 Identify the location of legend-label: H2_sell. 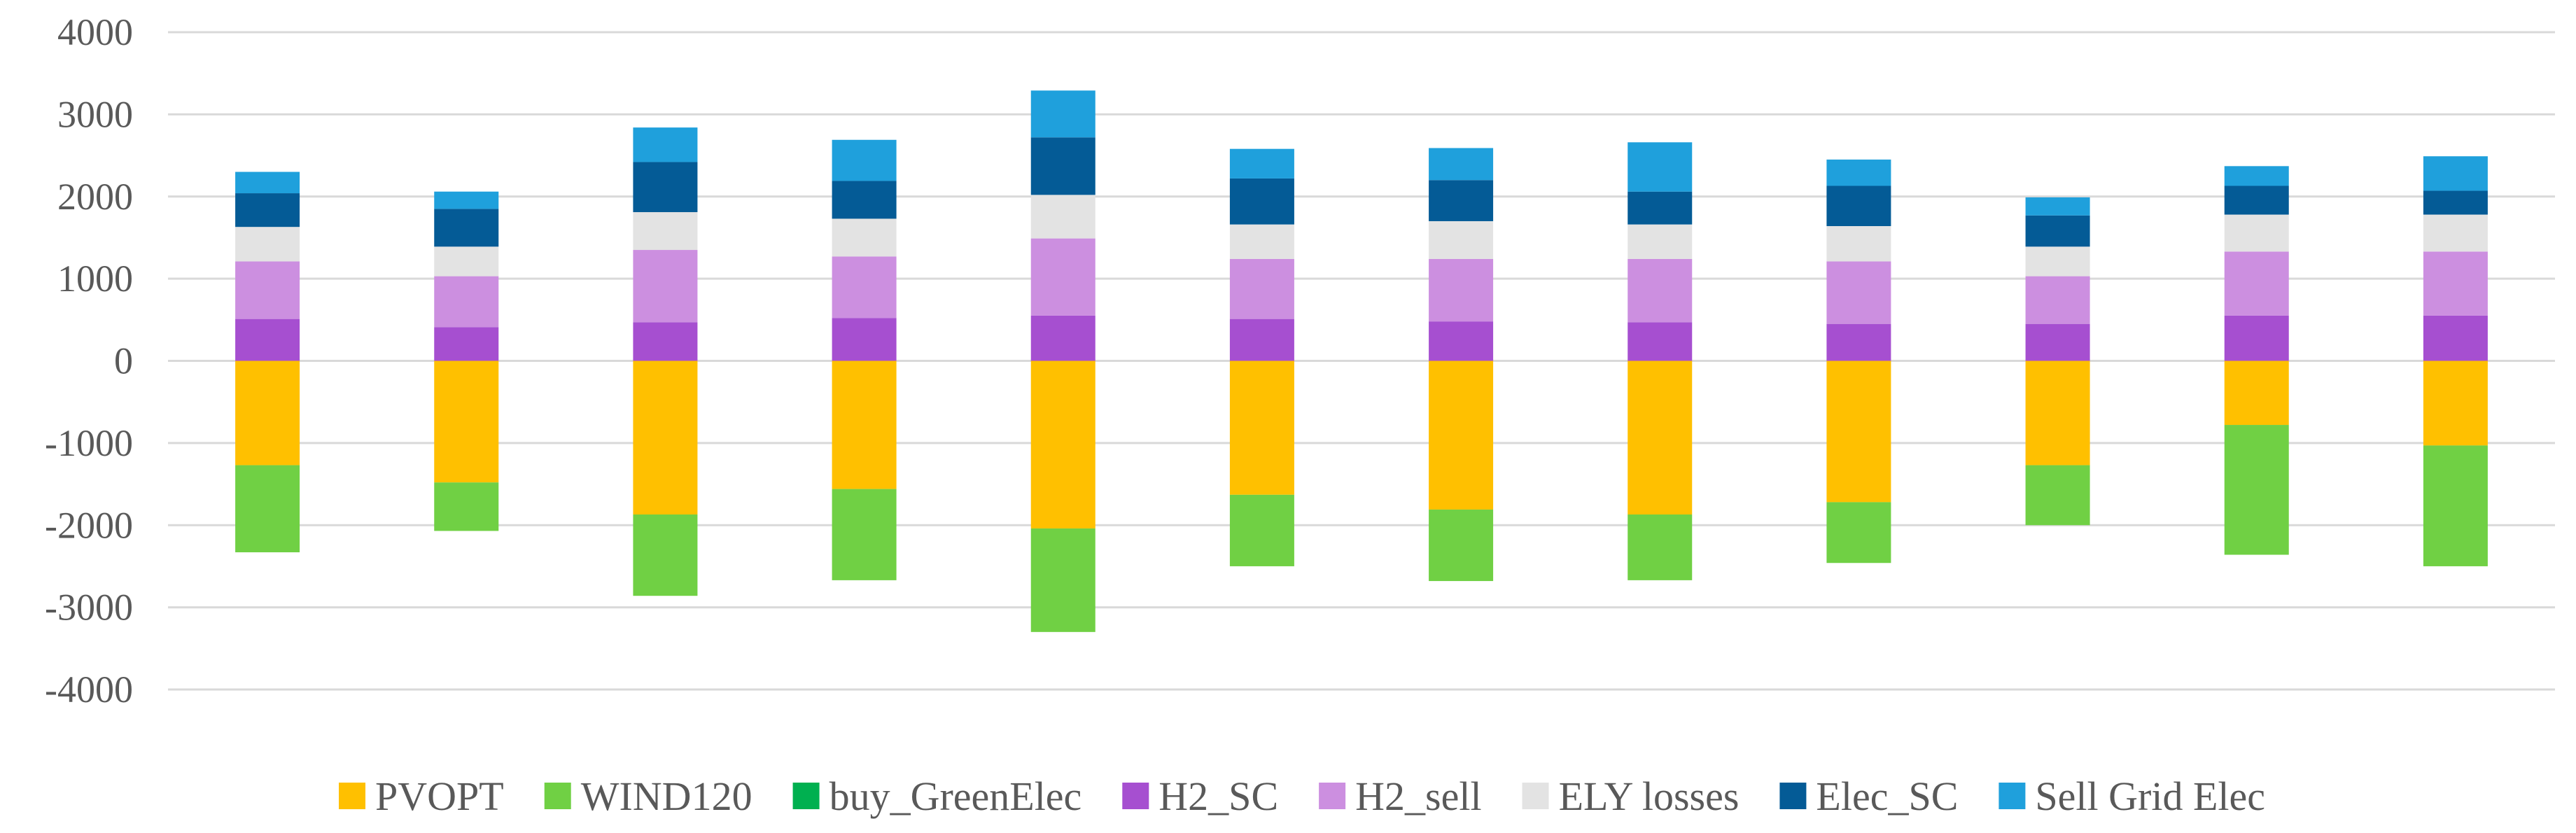
(1418, 796).